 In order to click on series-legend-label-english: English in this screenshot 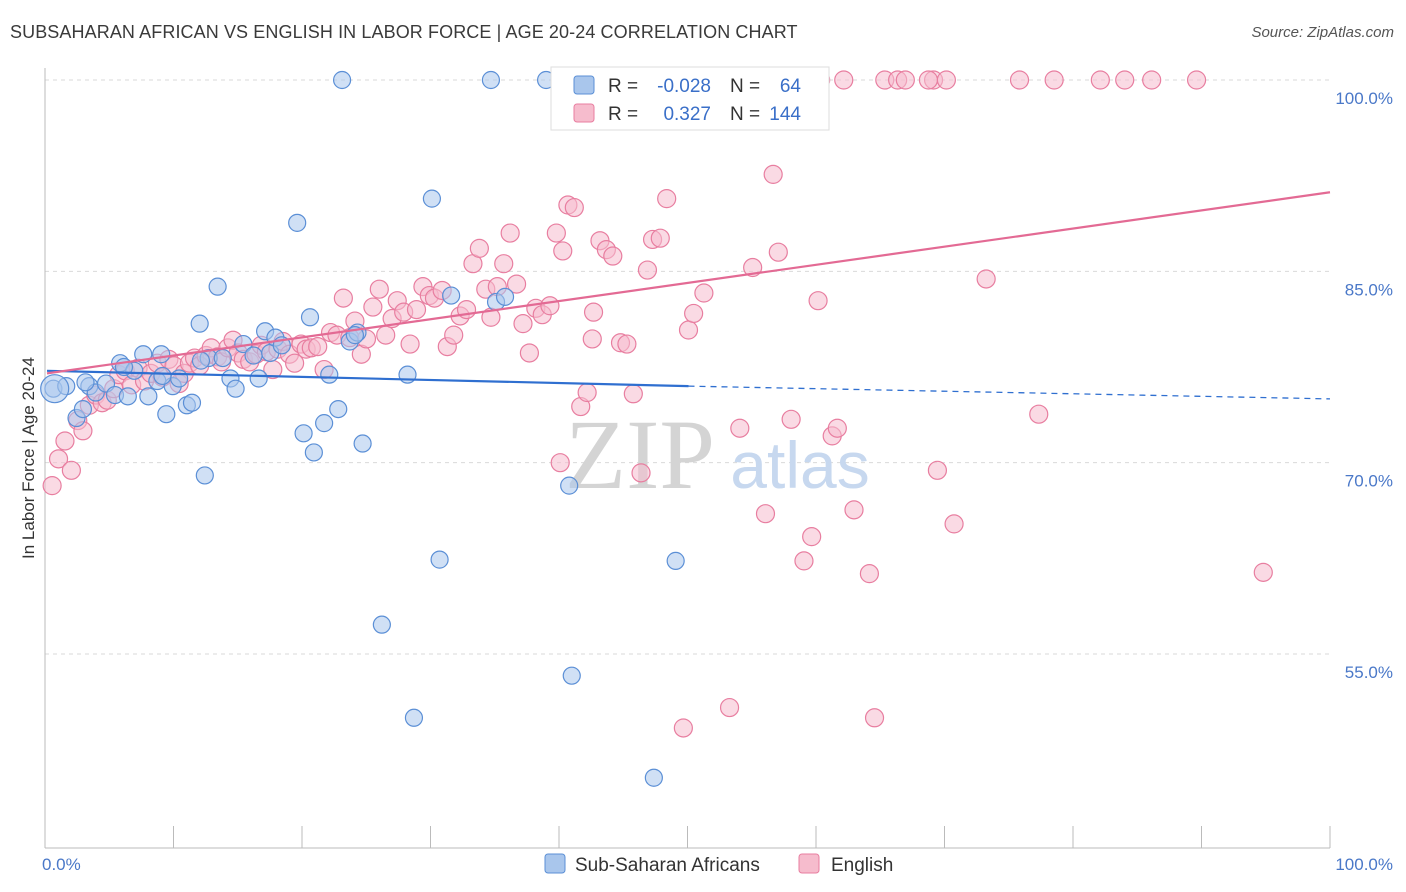, I will do `click(862, 865)`.